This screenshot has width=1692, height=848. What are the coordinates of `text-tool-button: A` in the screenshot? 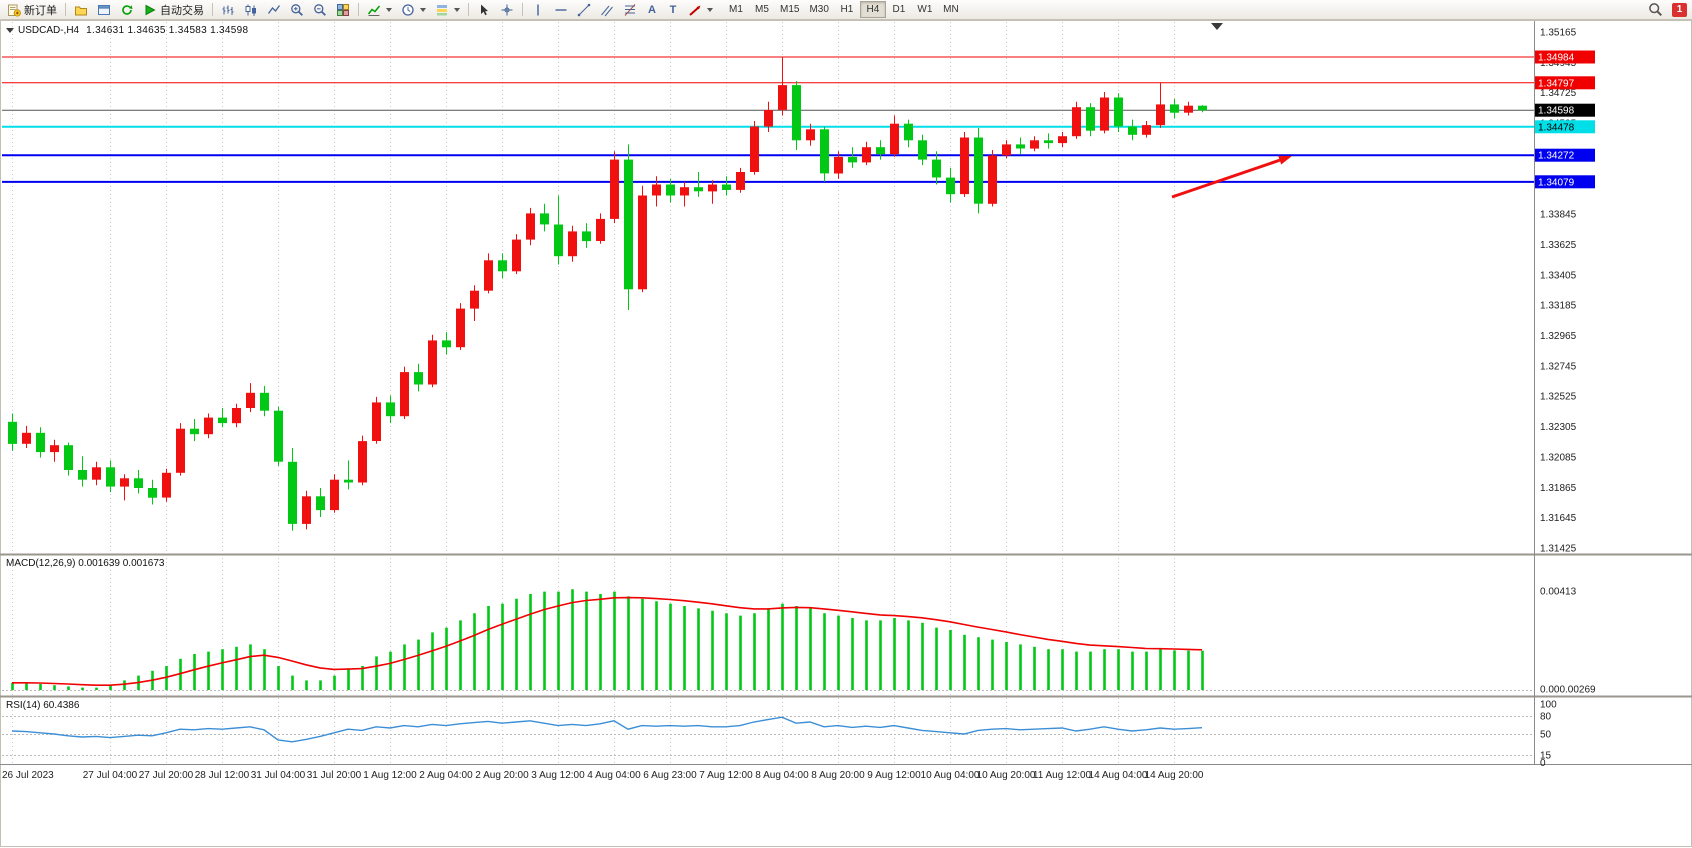 It's located at (652, 10).